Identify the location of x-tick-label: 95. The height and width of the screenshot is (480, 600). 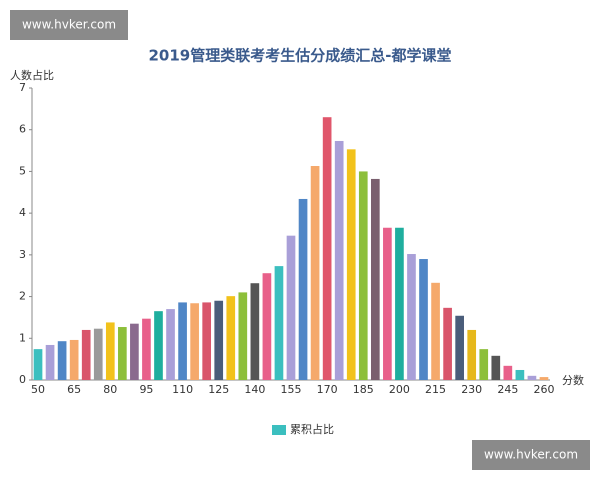
(146, 389).